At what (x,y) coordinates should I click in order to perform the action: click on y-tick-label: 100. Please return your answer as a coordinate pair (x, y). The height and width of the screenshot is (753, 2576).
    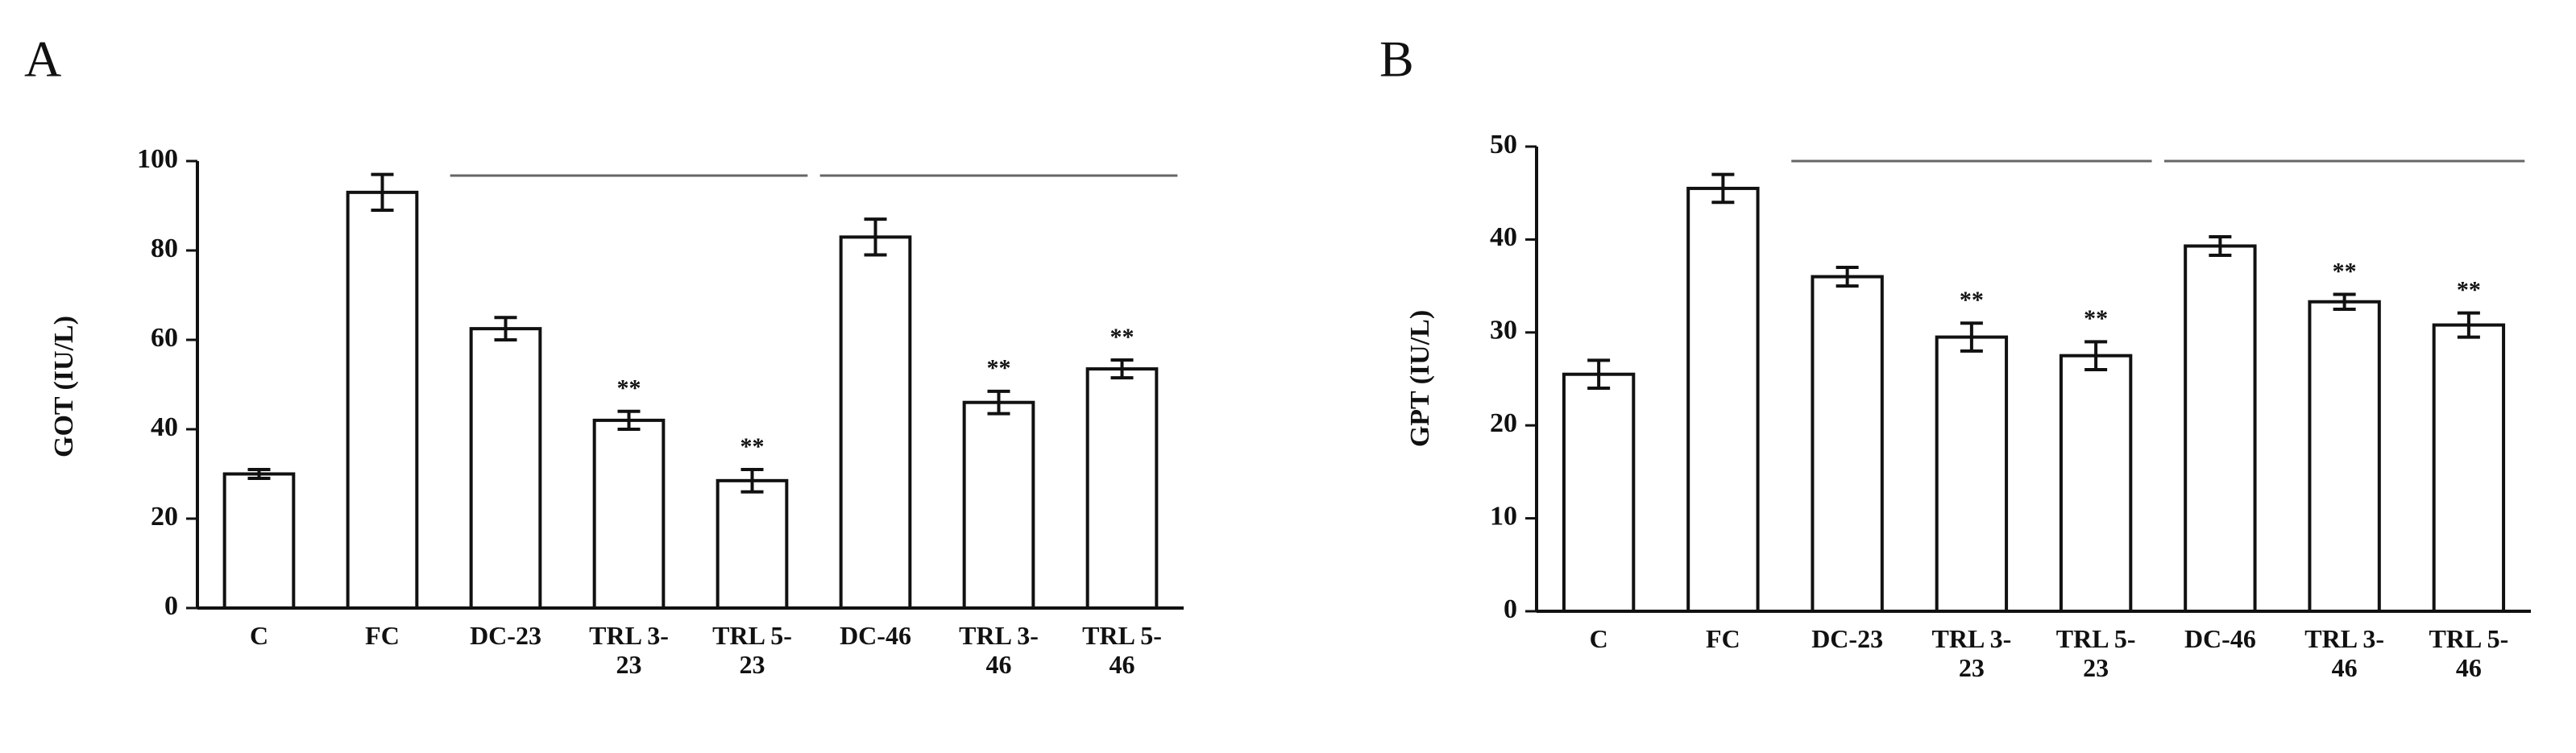
    Looking at the image, I should click on (157, 159).